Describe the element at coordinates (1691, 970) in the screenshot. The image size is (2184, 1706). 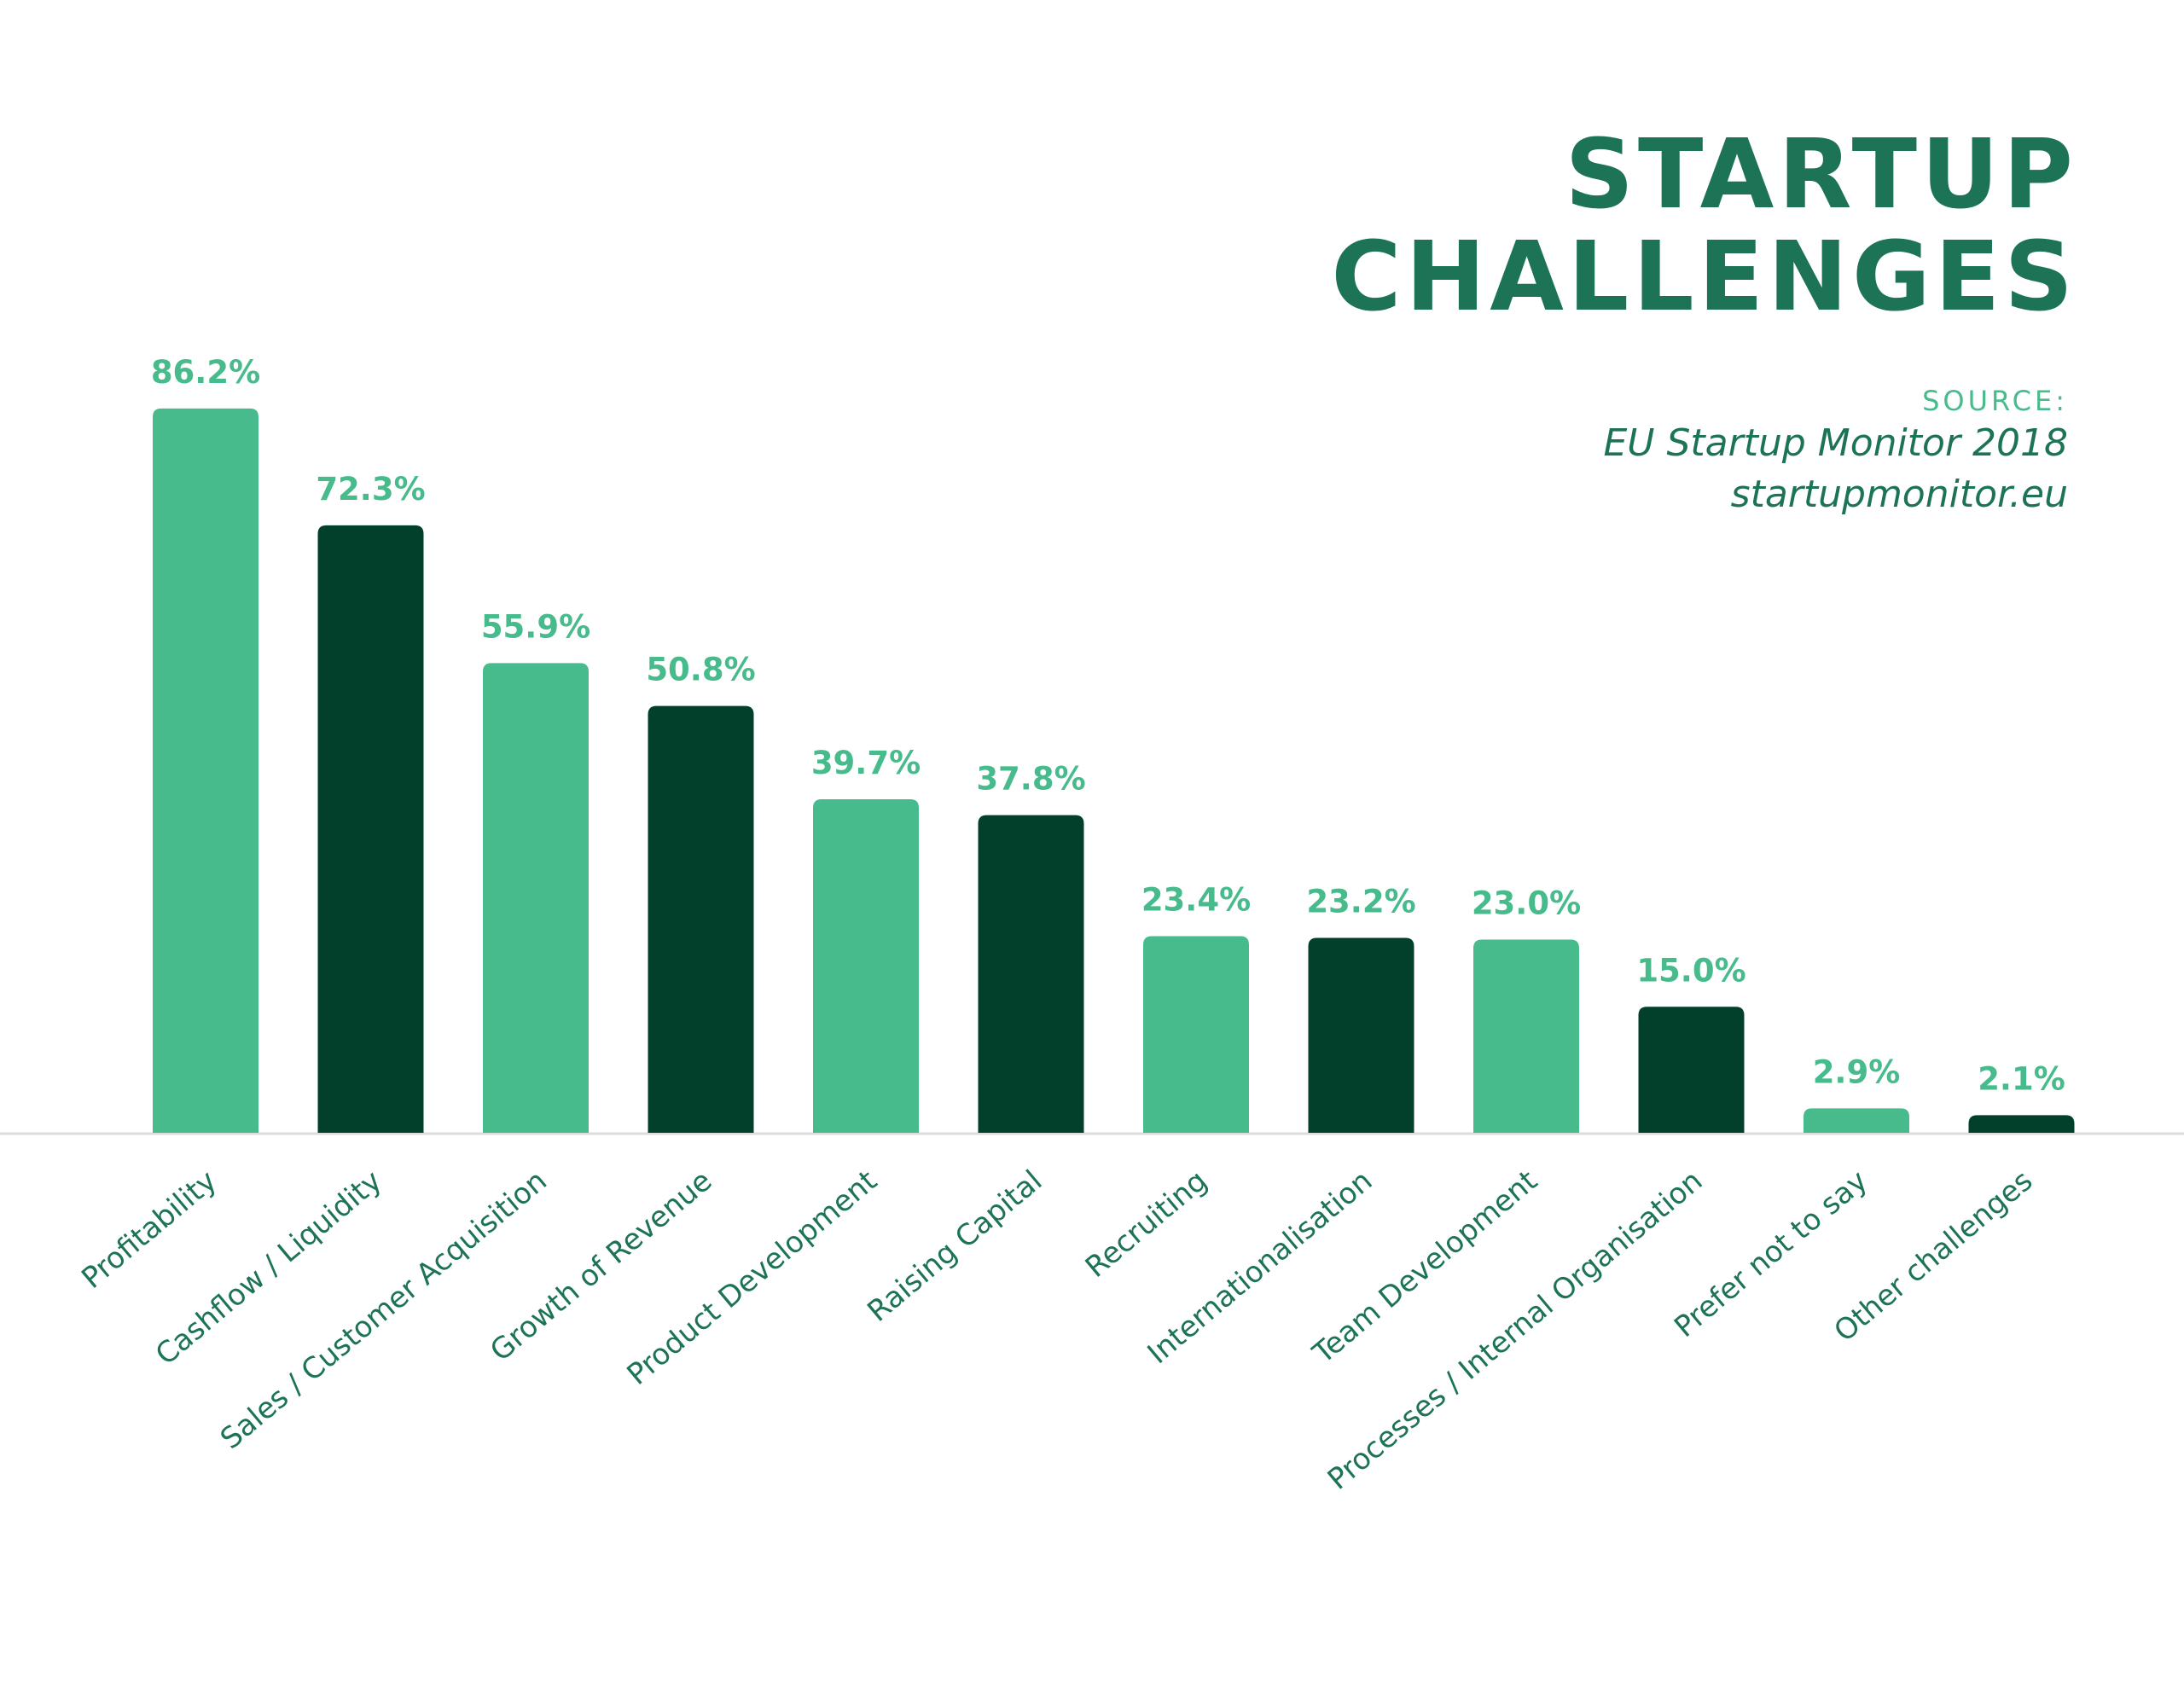
I see `value-label-10: 15.0%` at that location.